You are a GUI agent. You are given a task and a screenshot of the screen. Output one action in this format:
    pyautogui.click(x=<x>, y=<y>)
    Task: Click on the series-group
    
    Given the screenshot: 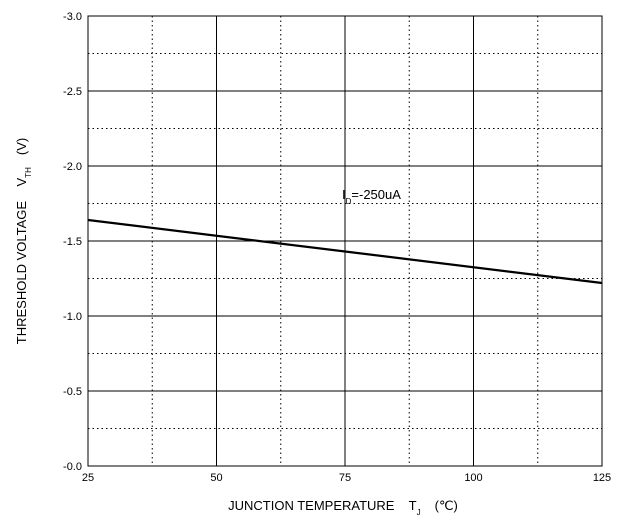 What is the action you would take?
    pyautogui.click(x=345, y=251)
    